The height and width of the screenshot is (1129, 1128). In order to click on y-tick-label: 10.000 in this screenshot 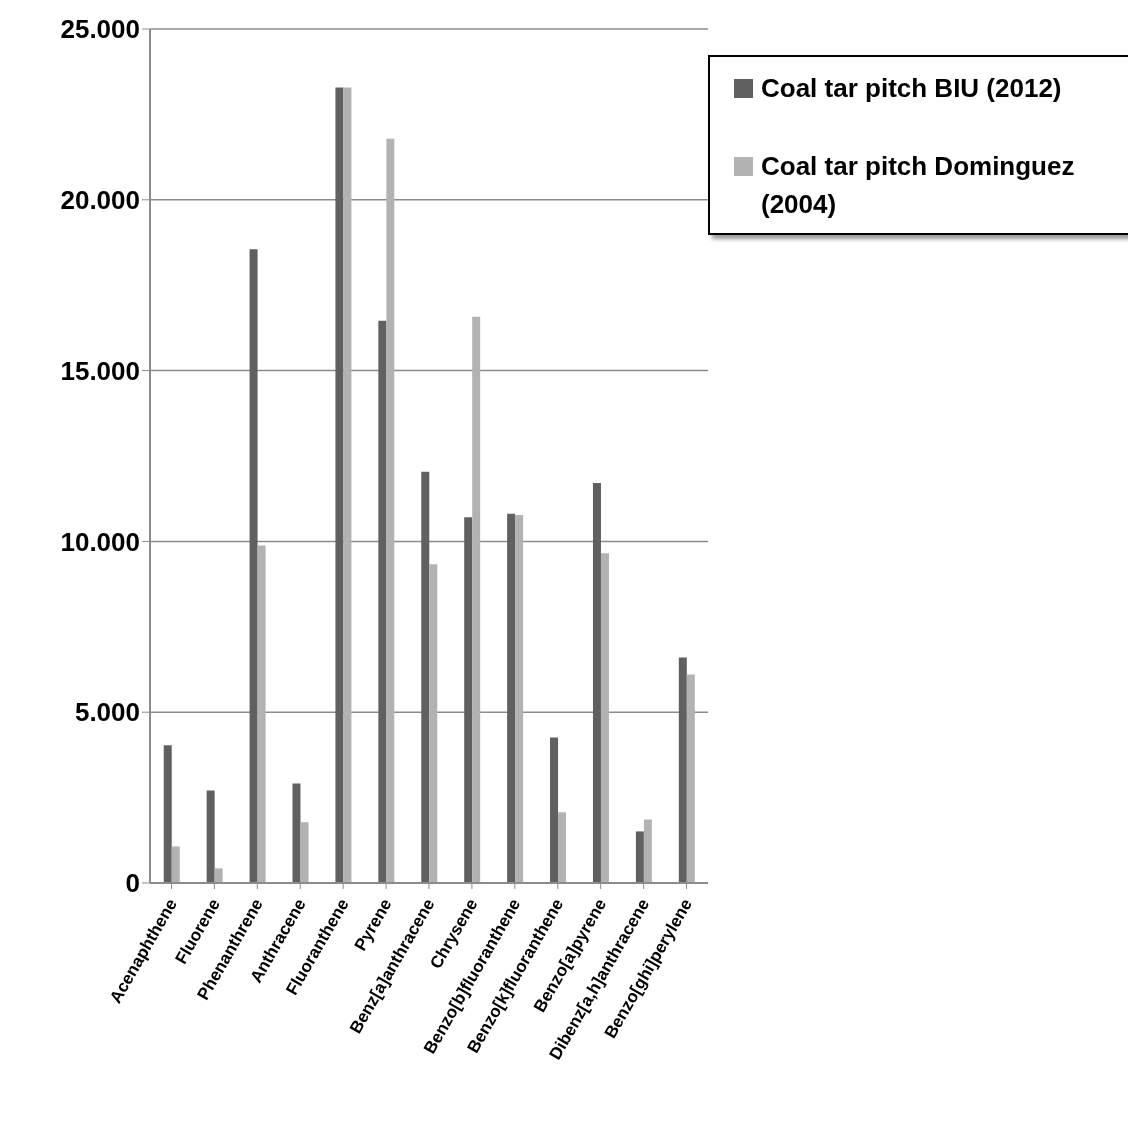, I will do `click(100, 541)`.